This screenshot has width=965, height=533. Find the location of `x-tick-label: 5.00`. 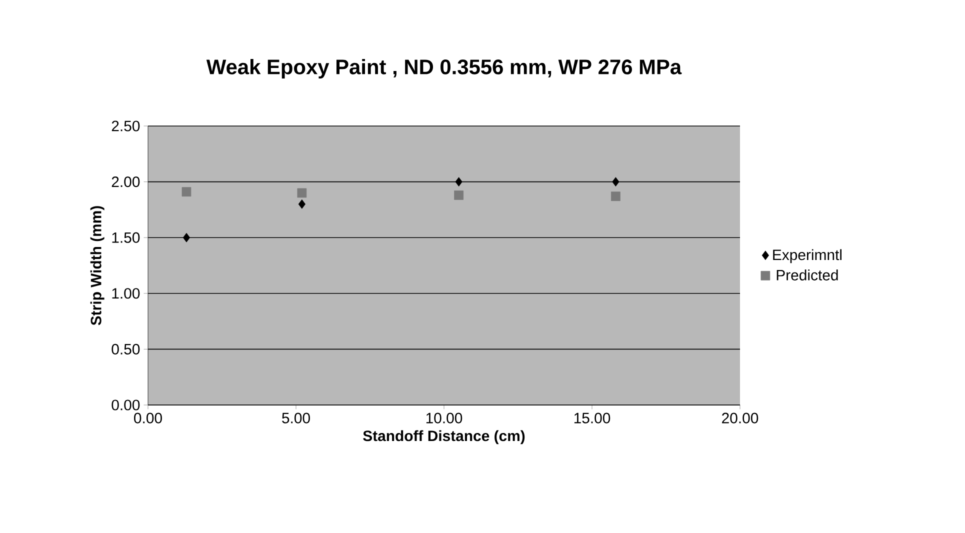

x-tick-label: 5.00 is located at coordinates (296, 418).